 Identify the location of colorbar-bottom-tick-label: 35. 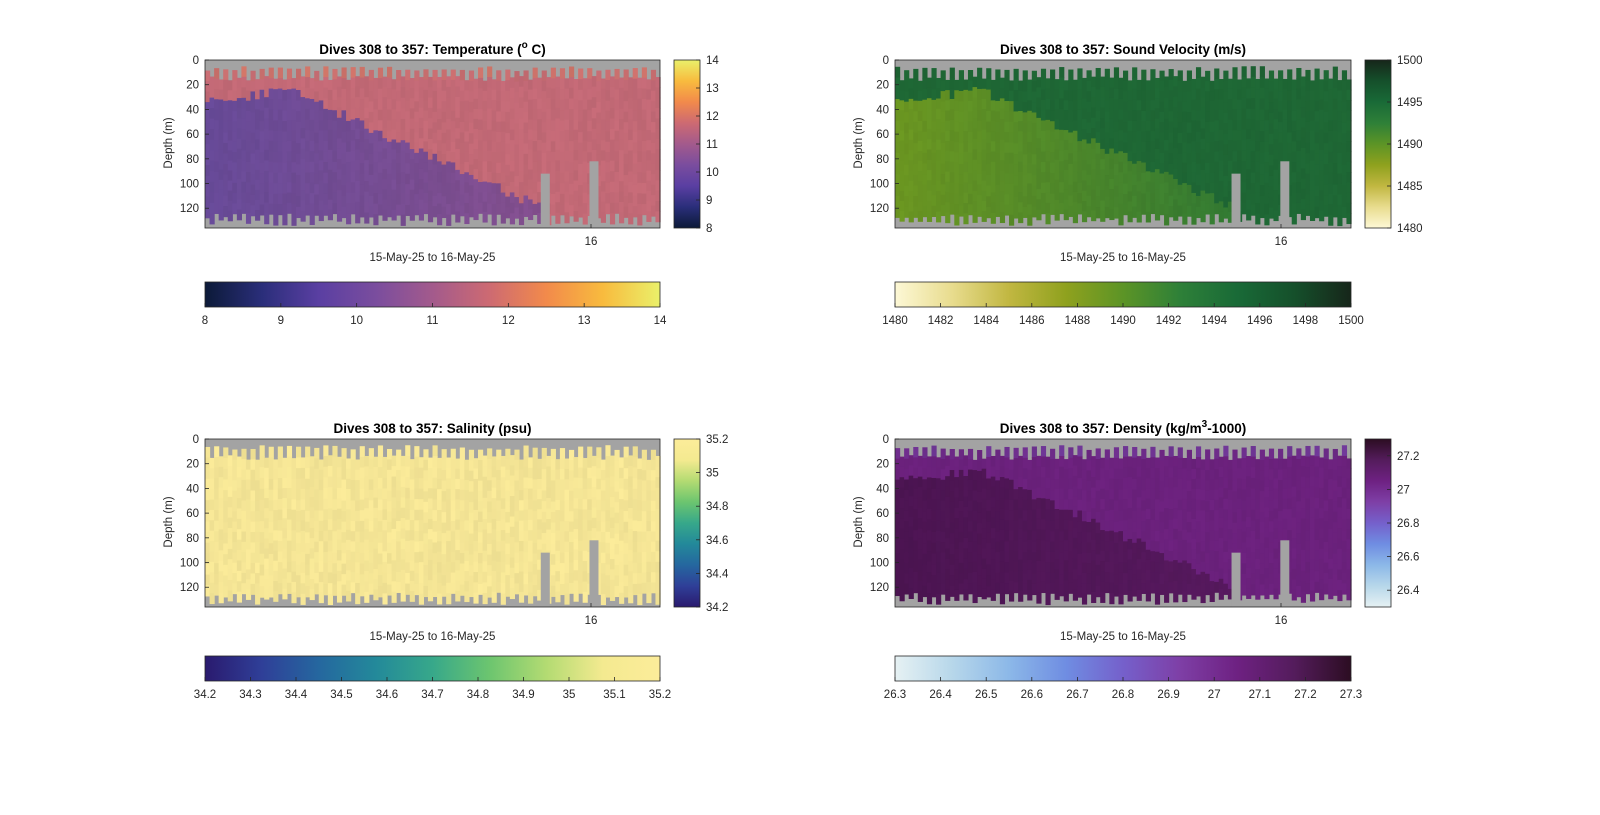
(569, 695).